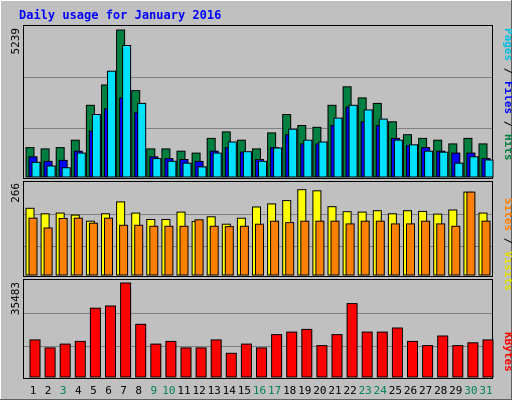 The image size is (512, 400). What do you see at coordinates (183, 390) in the screenshot?
I see `day-label: 11` at bounding box center [183, 390].